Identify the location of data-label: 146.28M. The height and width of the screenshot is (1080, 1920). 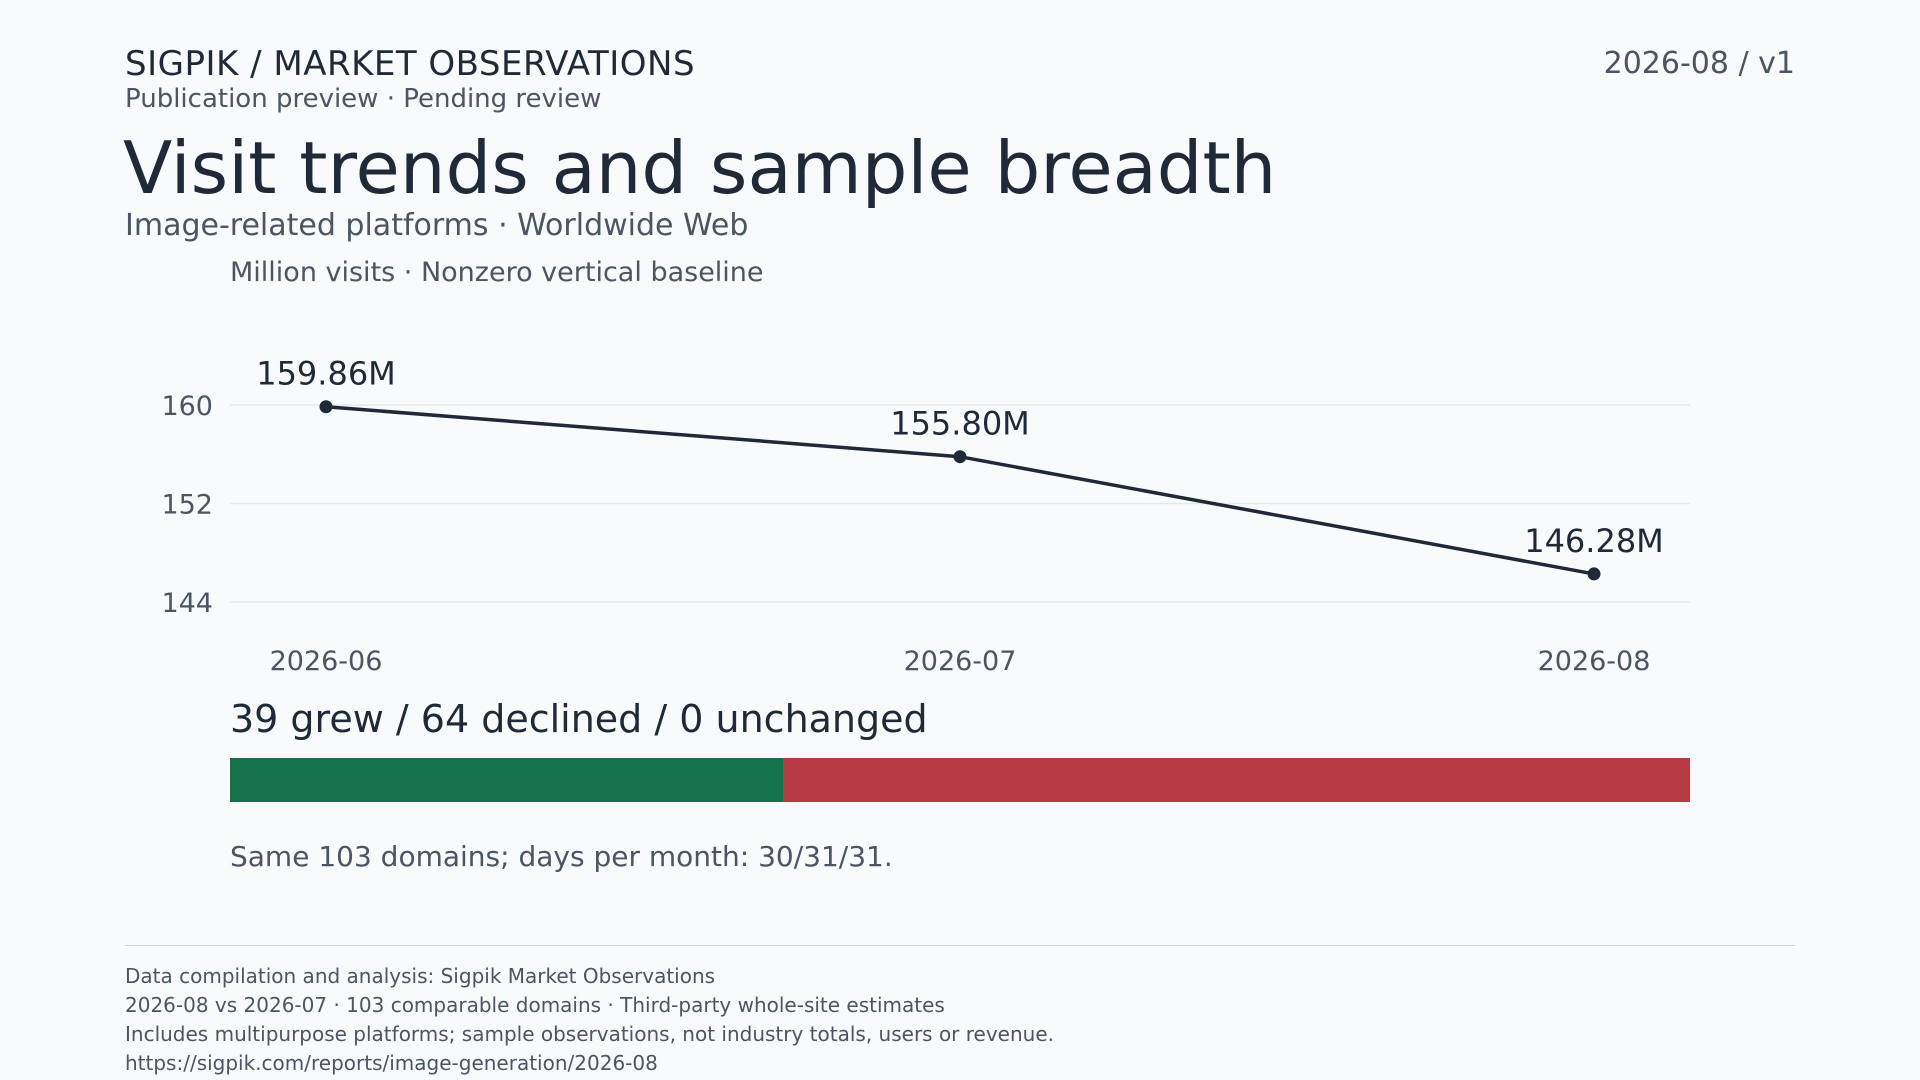
(1594, 541).